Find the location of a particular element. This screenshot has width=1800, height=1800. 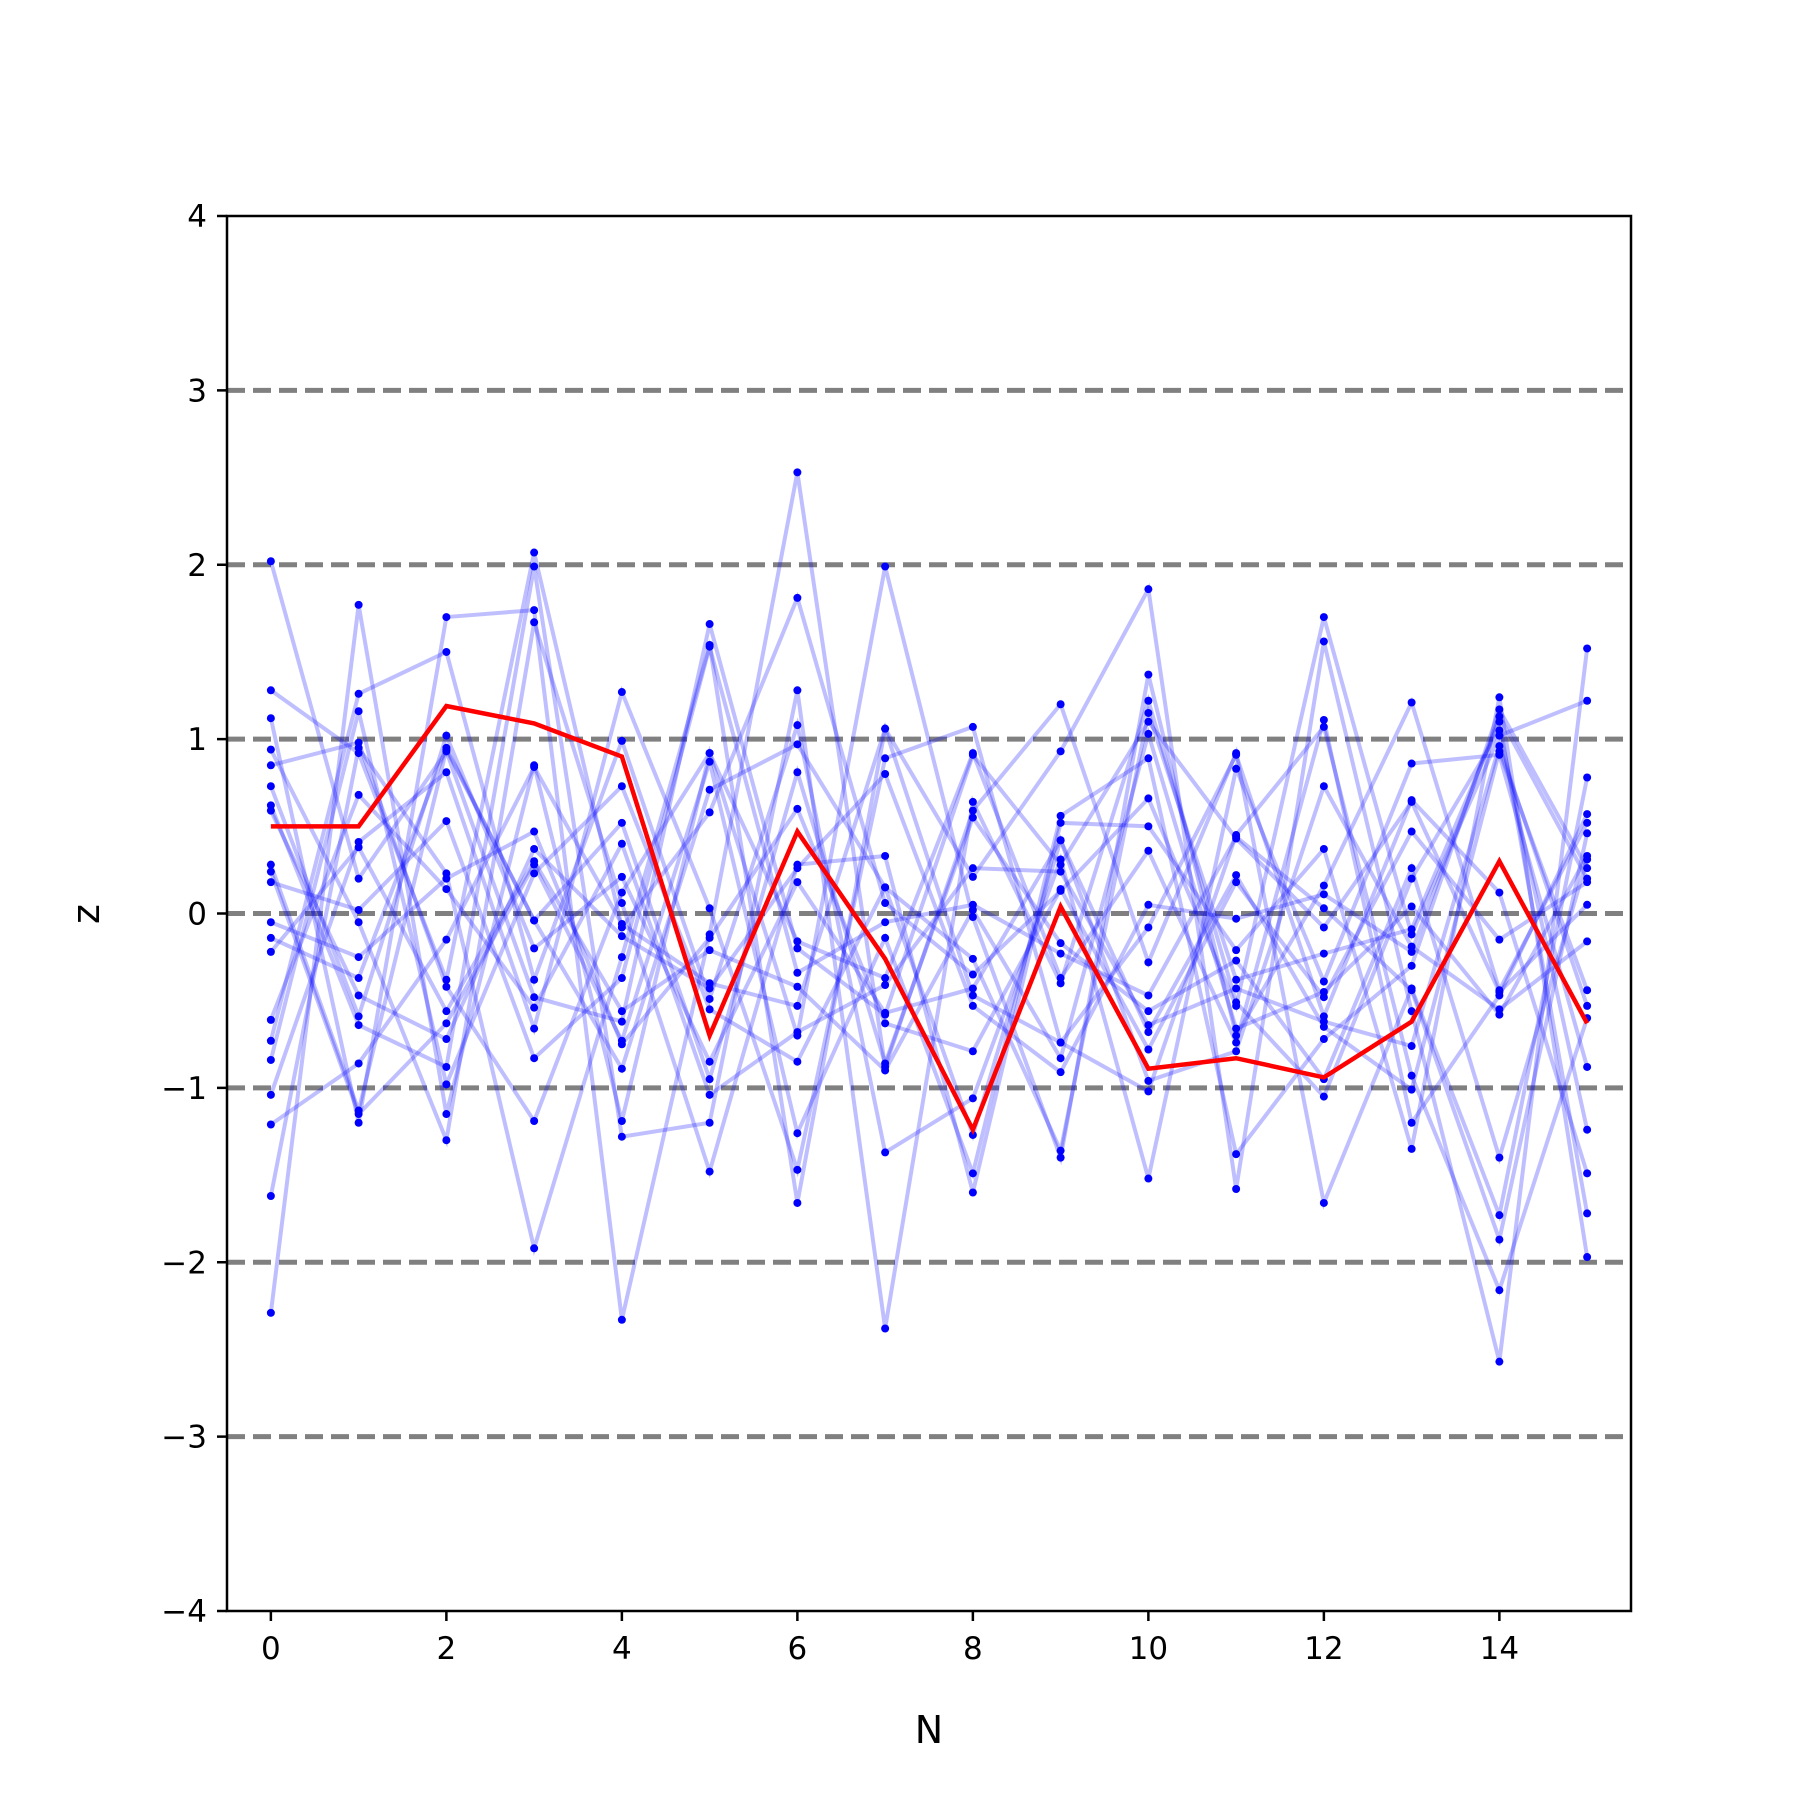

y-axis-label: z is located at coordinates (86, 914).